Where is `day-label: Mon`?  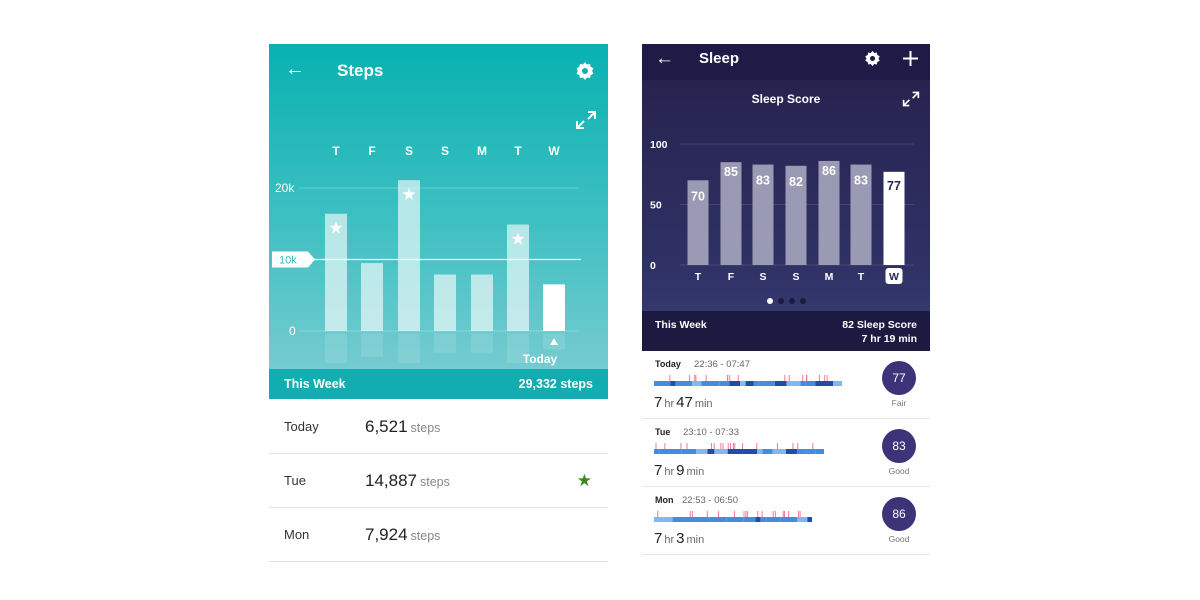 day-label: Mon is located at coordinates (297, 534).